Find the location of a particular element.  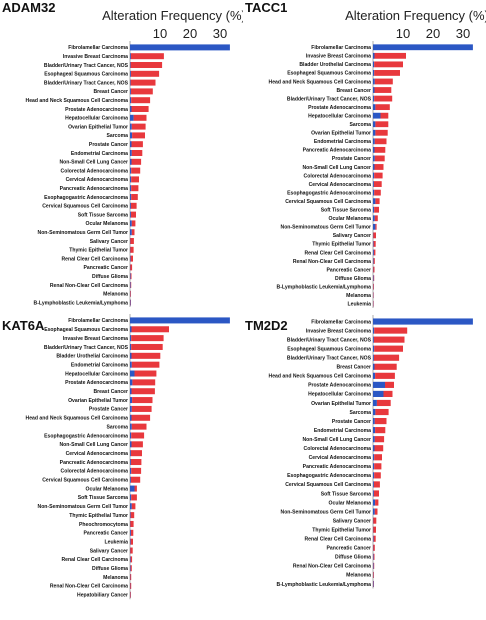

category-label: Bladder/Urinary Tract Cancer, NOS is located at coordinates (329, 359).